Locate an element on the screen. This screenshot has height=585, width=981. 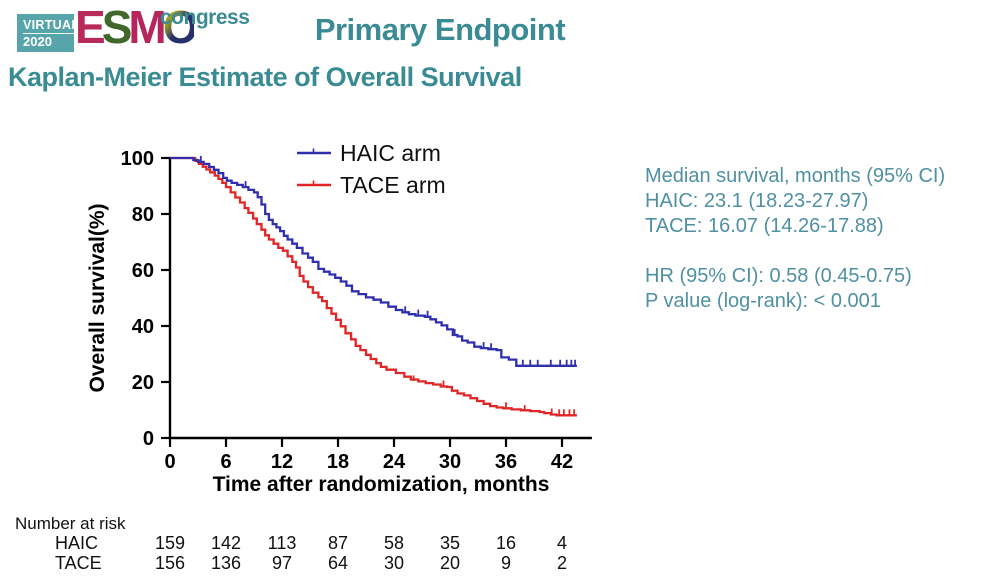
esmo-letter-e: E is located at coordinates (90, 27).